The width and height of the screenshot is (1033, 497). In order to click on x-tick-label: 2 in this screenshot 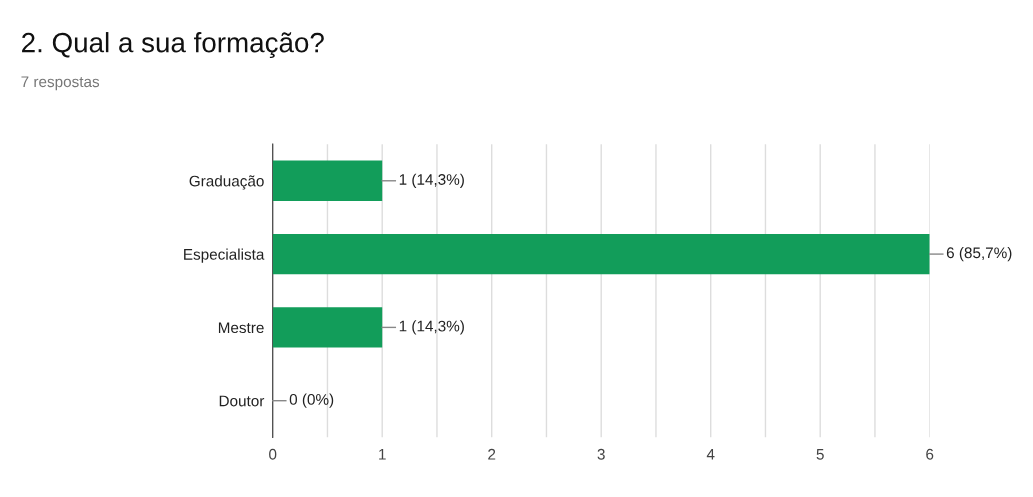, I will do `click(492, 454)`.